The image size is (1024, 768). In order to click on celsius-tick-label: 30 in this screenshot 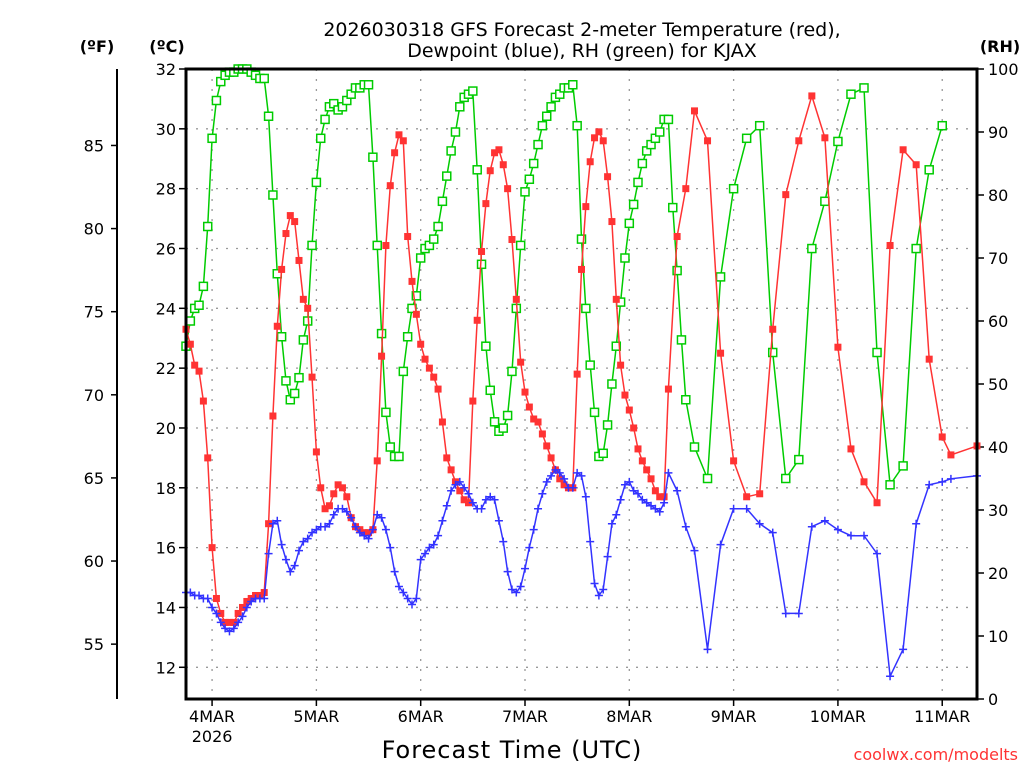, I will do `click(166, 129)`.